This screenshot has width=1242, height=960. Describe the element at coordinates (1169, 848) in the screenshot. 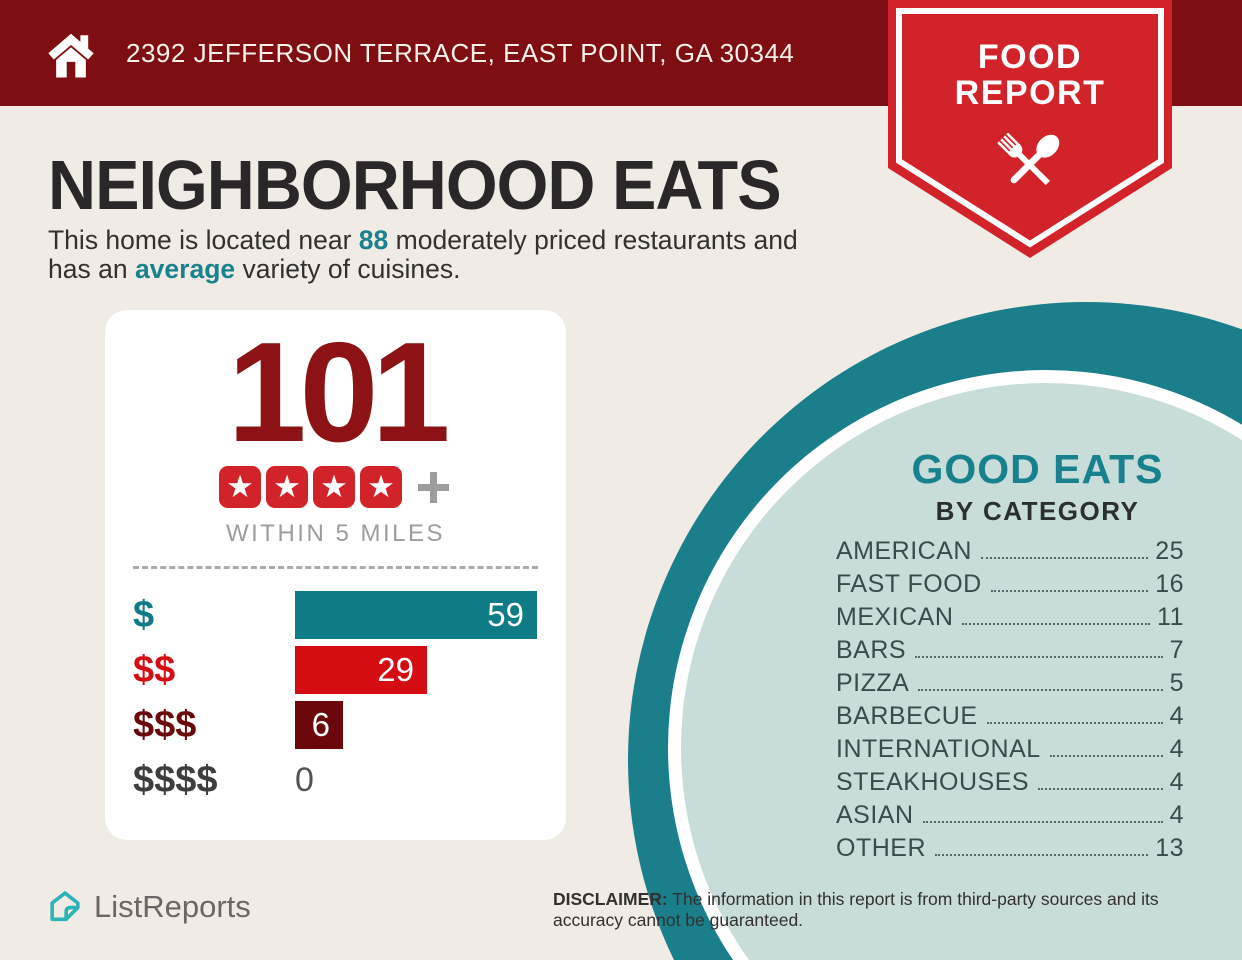

I see `category-value: 13` at that location.